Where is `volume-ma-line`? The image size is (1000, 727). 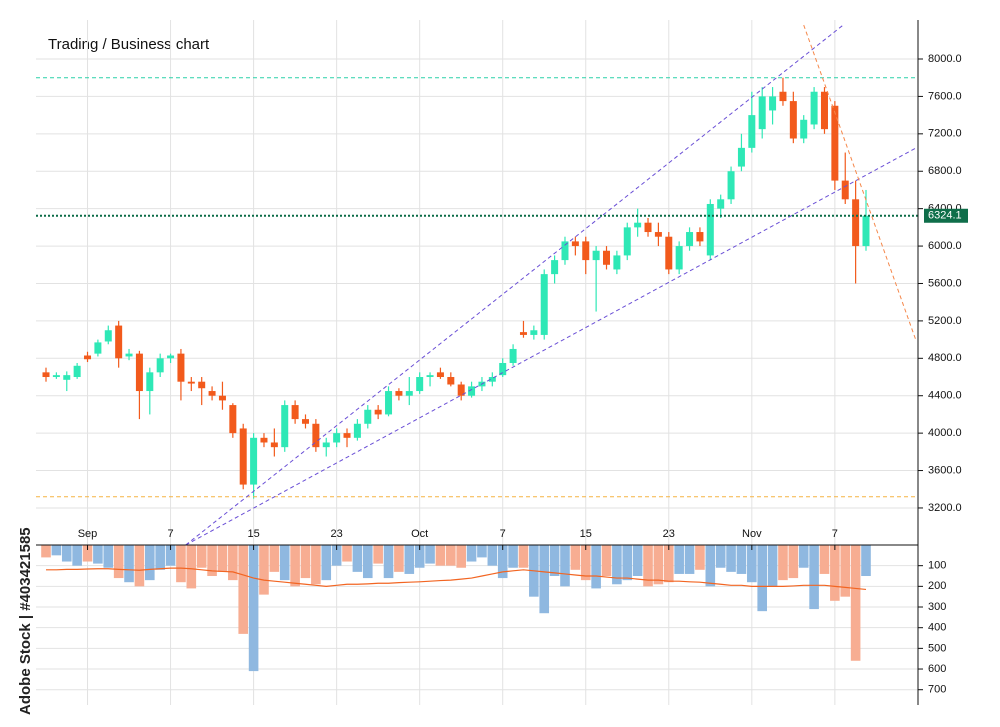 volume-ma-line is located at coordinates (456, 579).